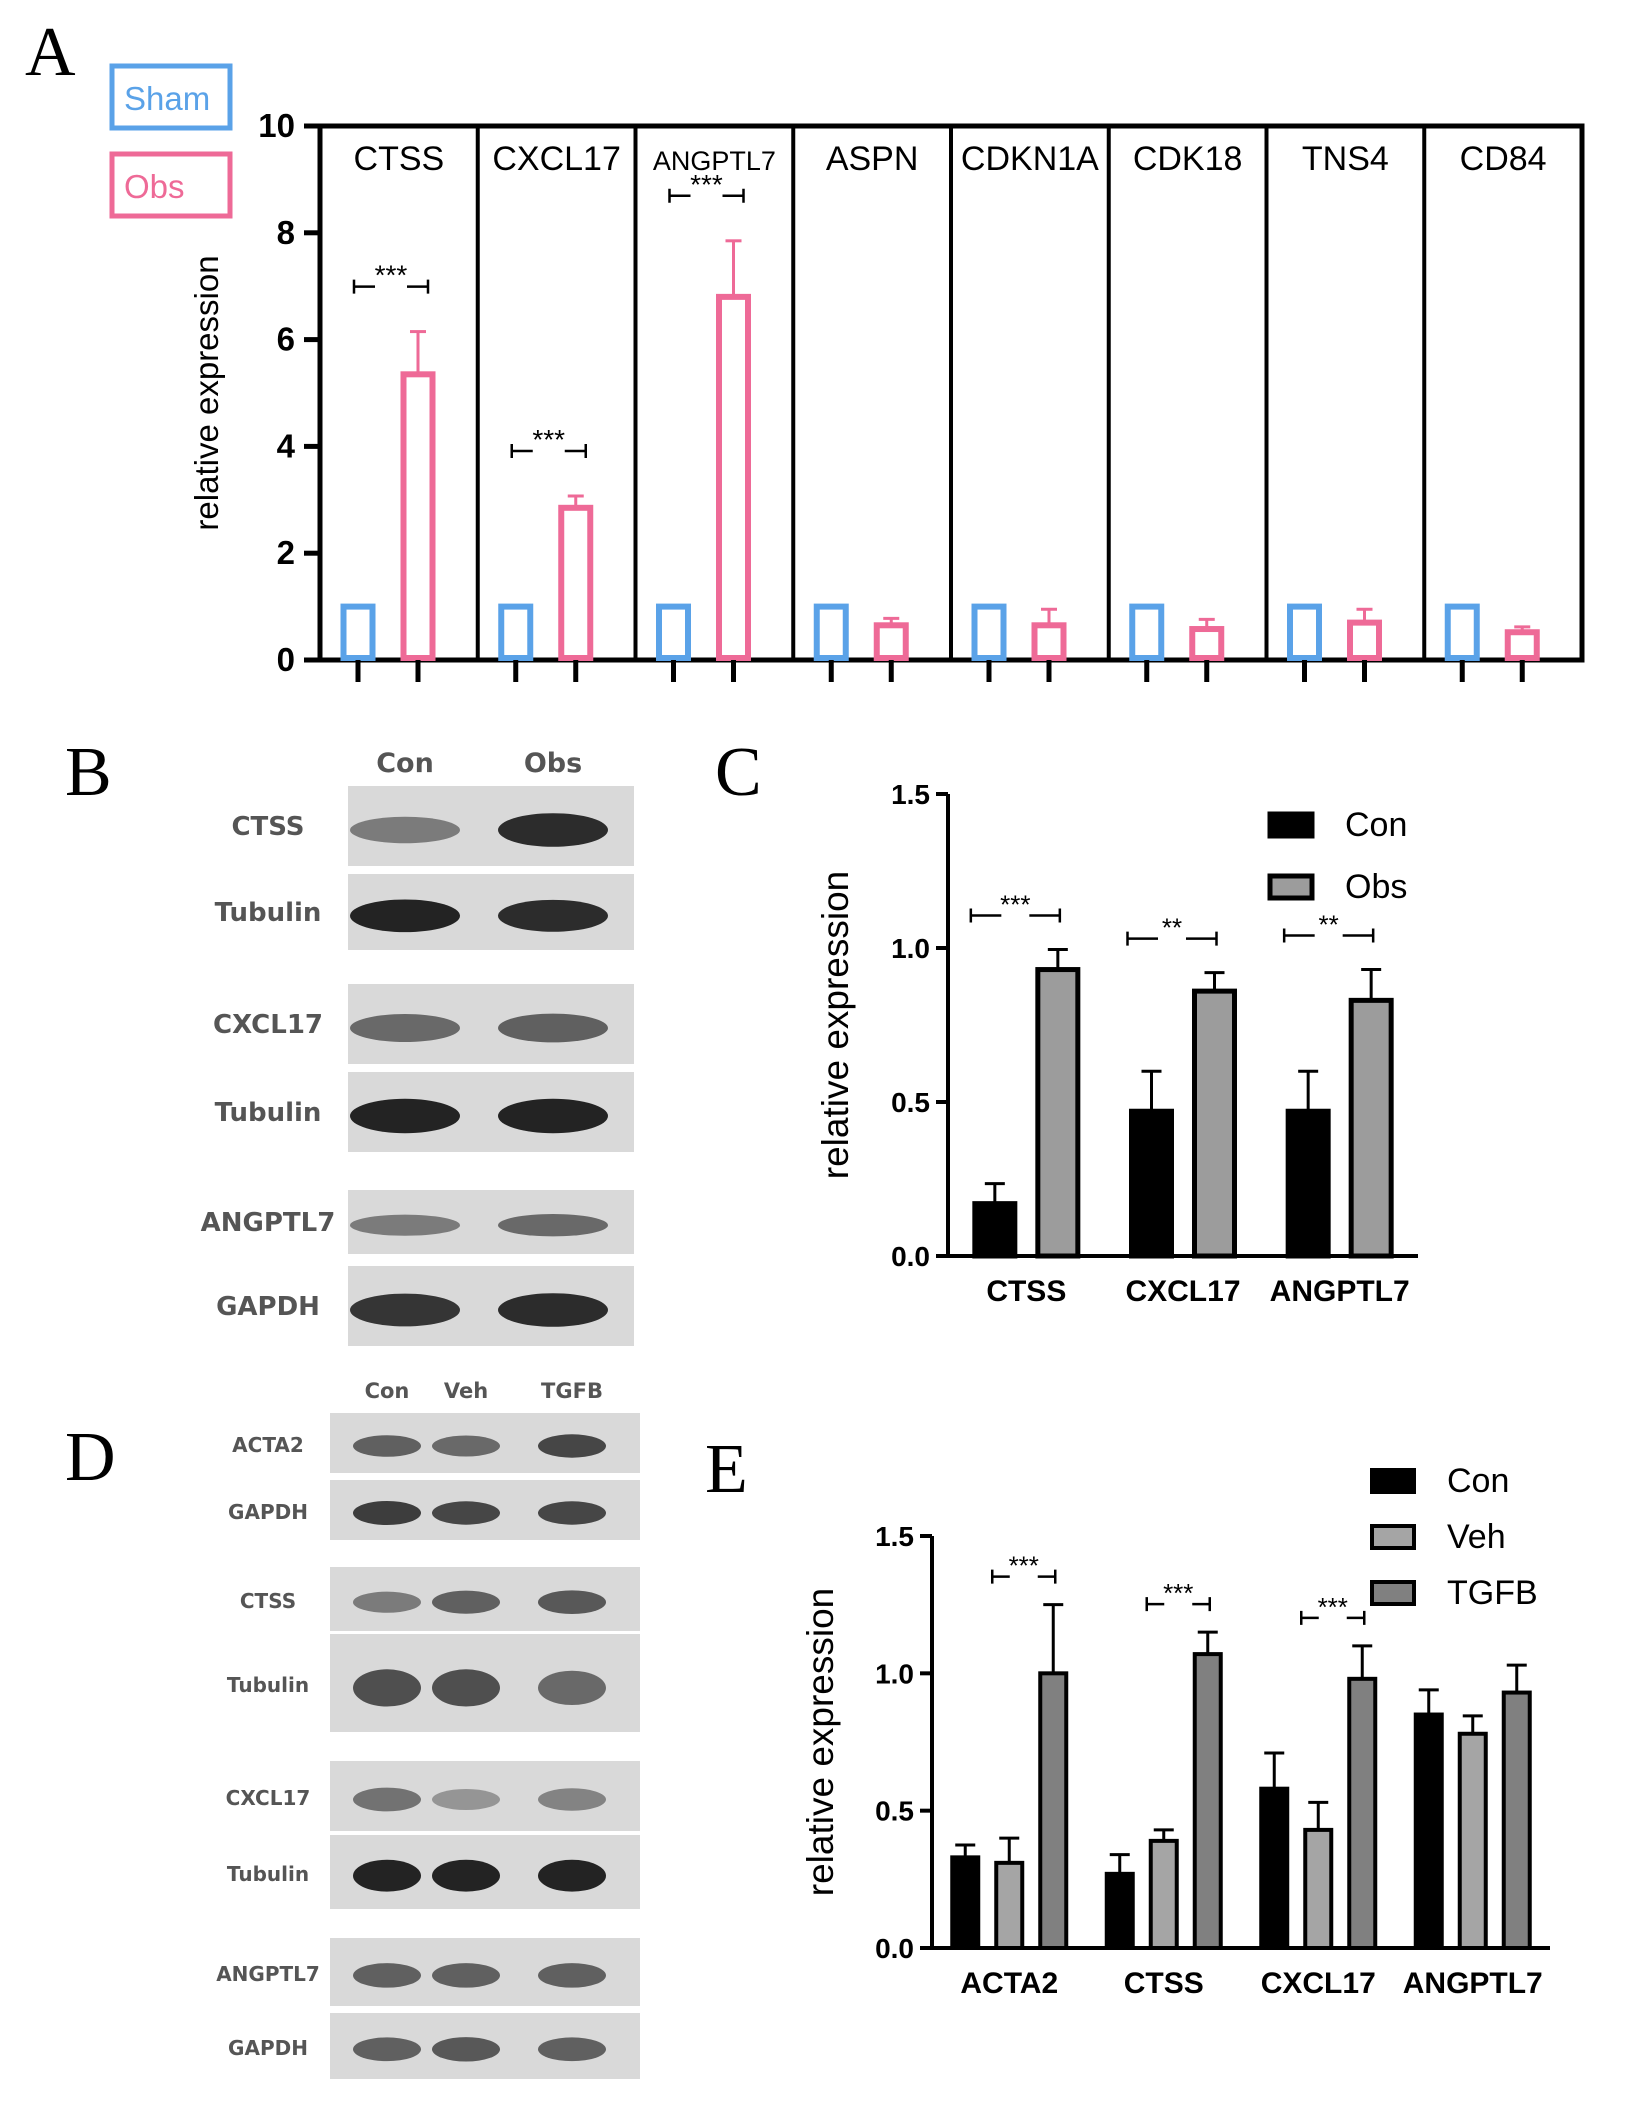 Image resolution: width=1630 pixels, height=2106 pixels. I want to click on legend-box-obs, so click(171, 185).